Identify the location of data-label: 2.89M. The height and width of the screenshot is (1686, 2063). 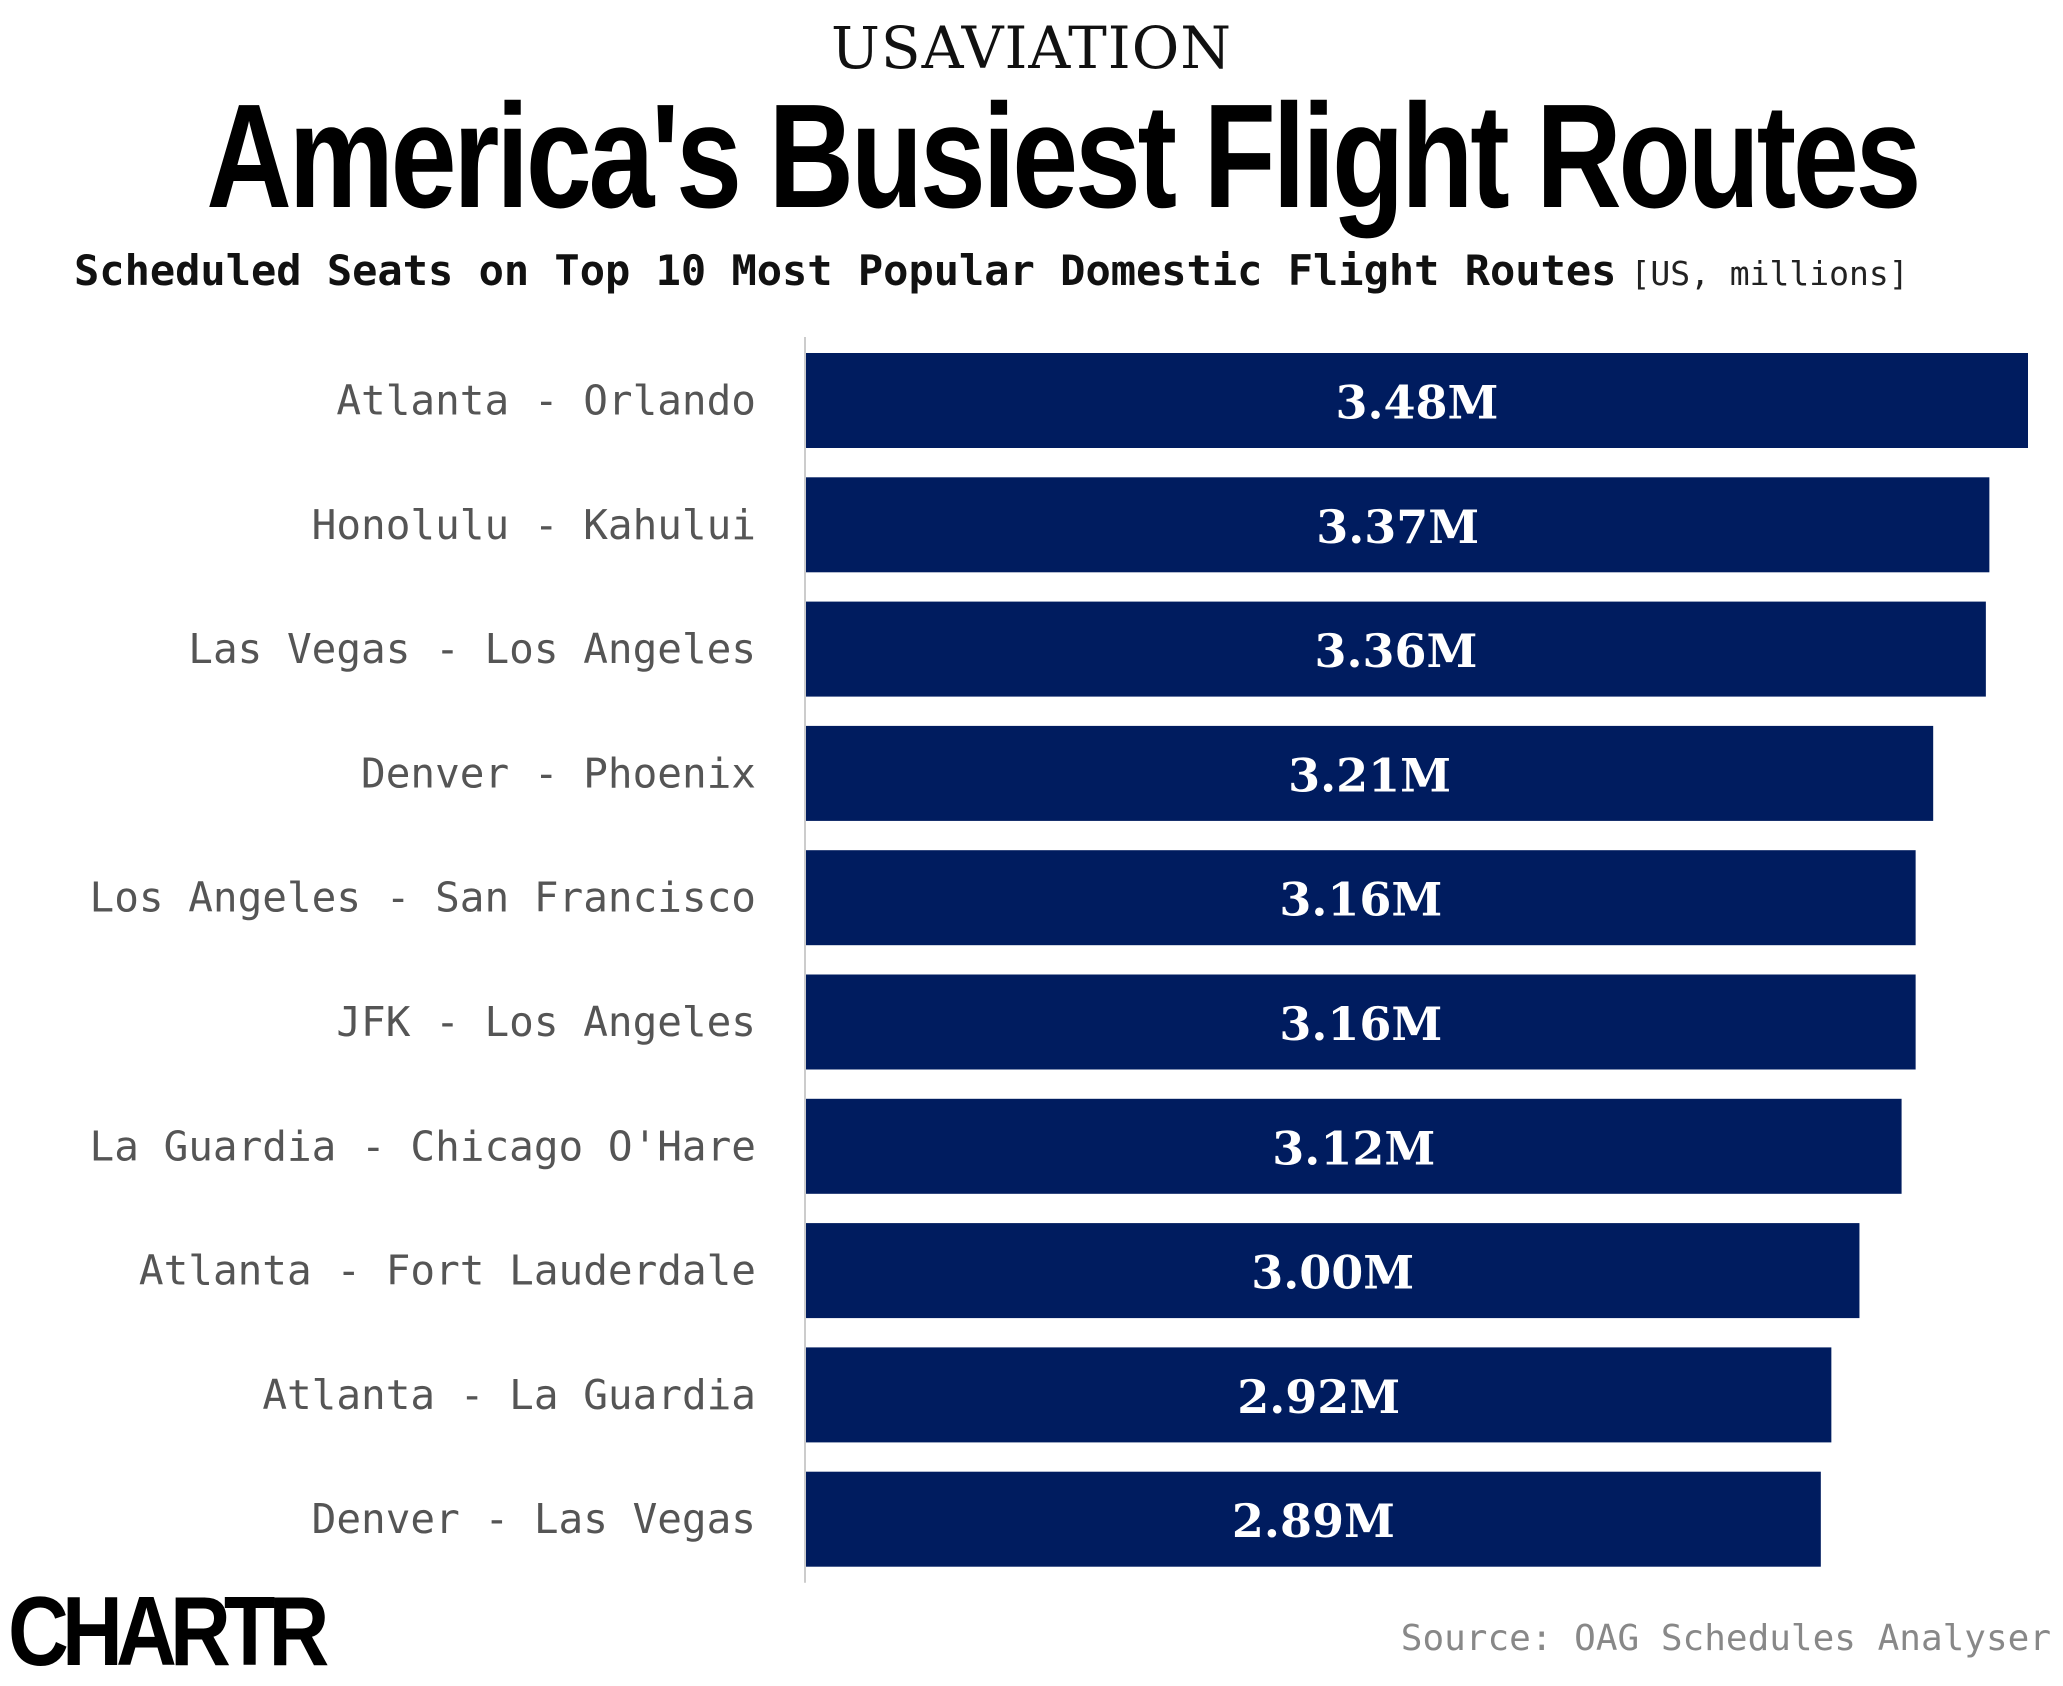
(1313, 1521).